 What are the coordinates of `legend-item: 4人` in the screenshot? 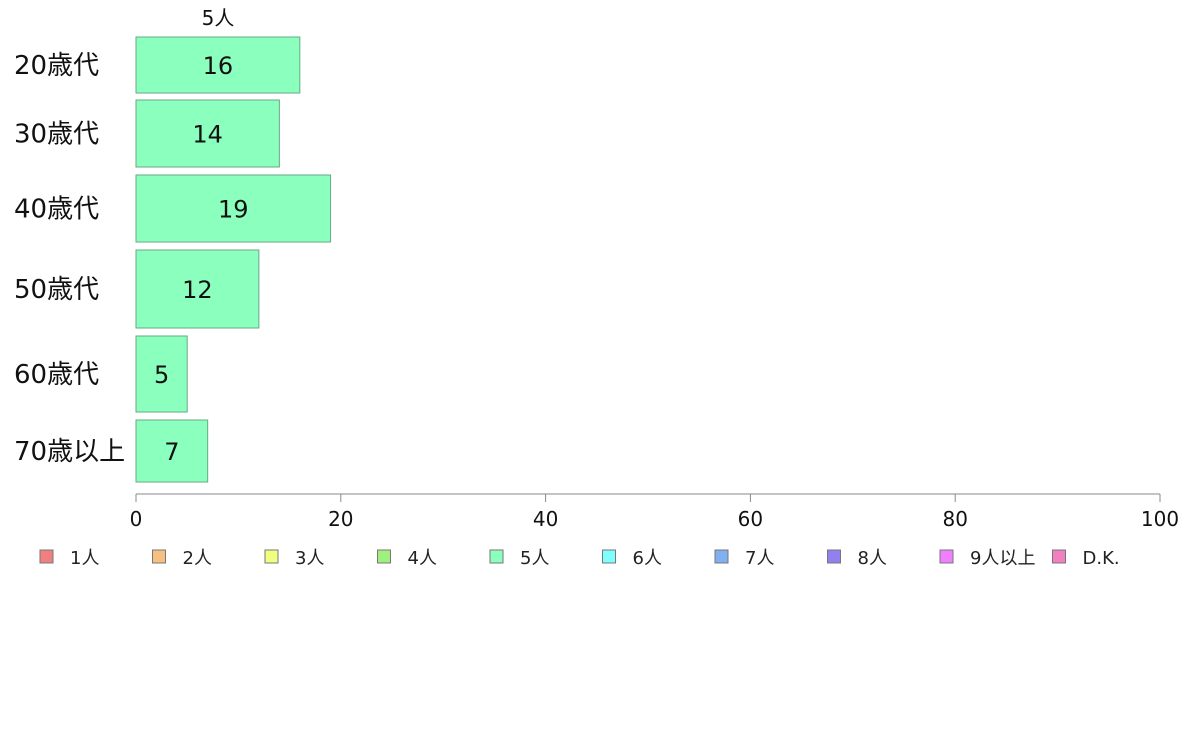 It's located at (407, 558).